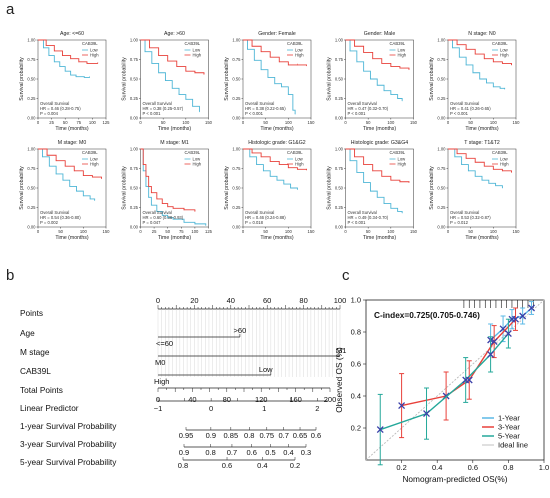  I want to click on km-curve-high, so click(275, 52).